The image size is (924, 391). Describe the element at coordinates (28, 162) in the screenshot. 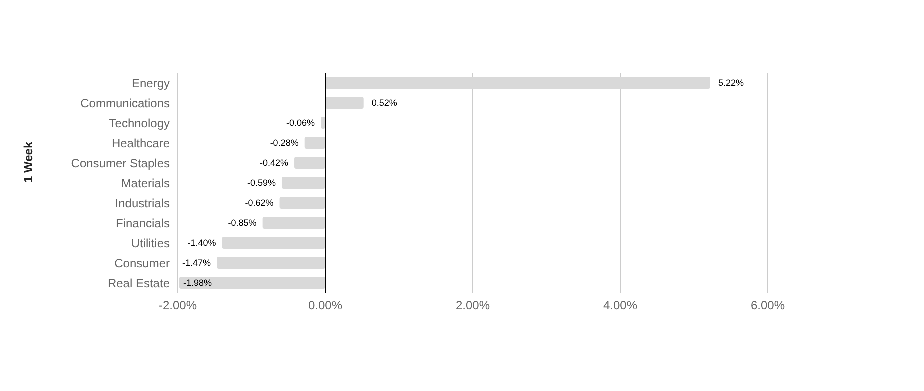

I see `y-axis-title: 1 Week` at that location.